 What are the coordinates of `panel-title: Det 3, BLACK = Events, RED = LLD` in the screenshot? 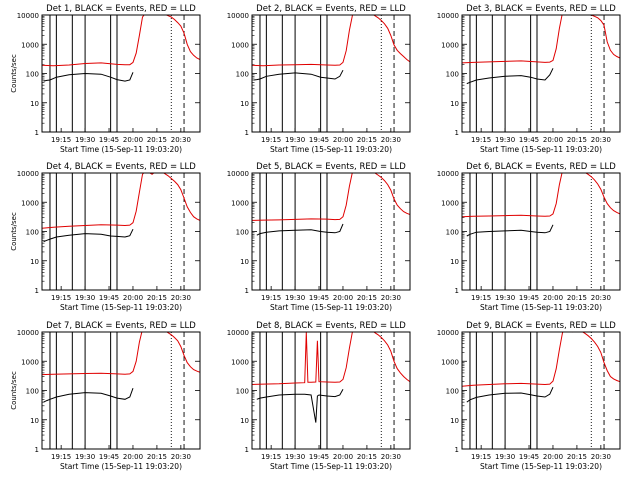 It's located at (541, 9).